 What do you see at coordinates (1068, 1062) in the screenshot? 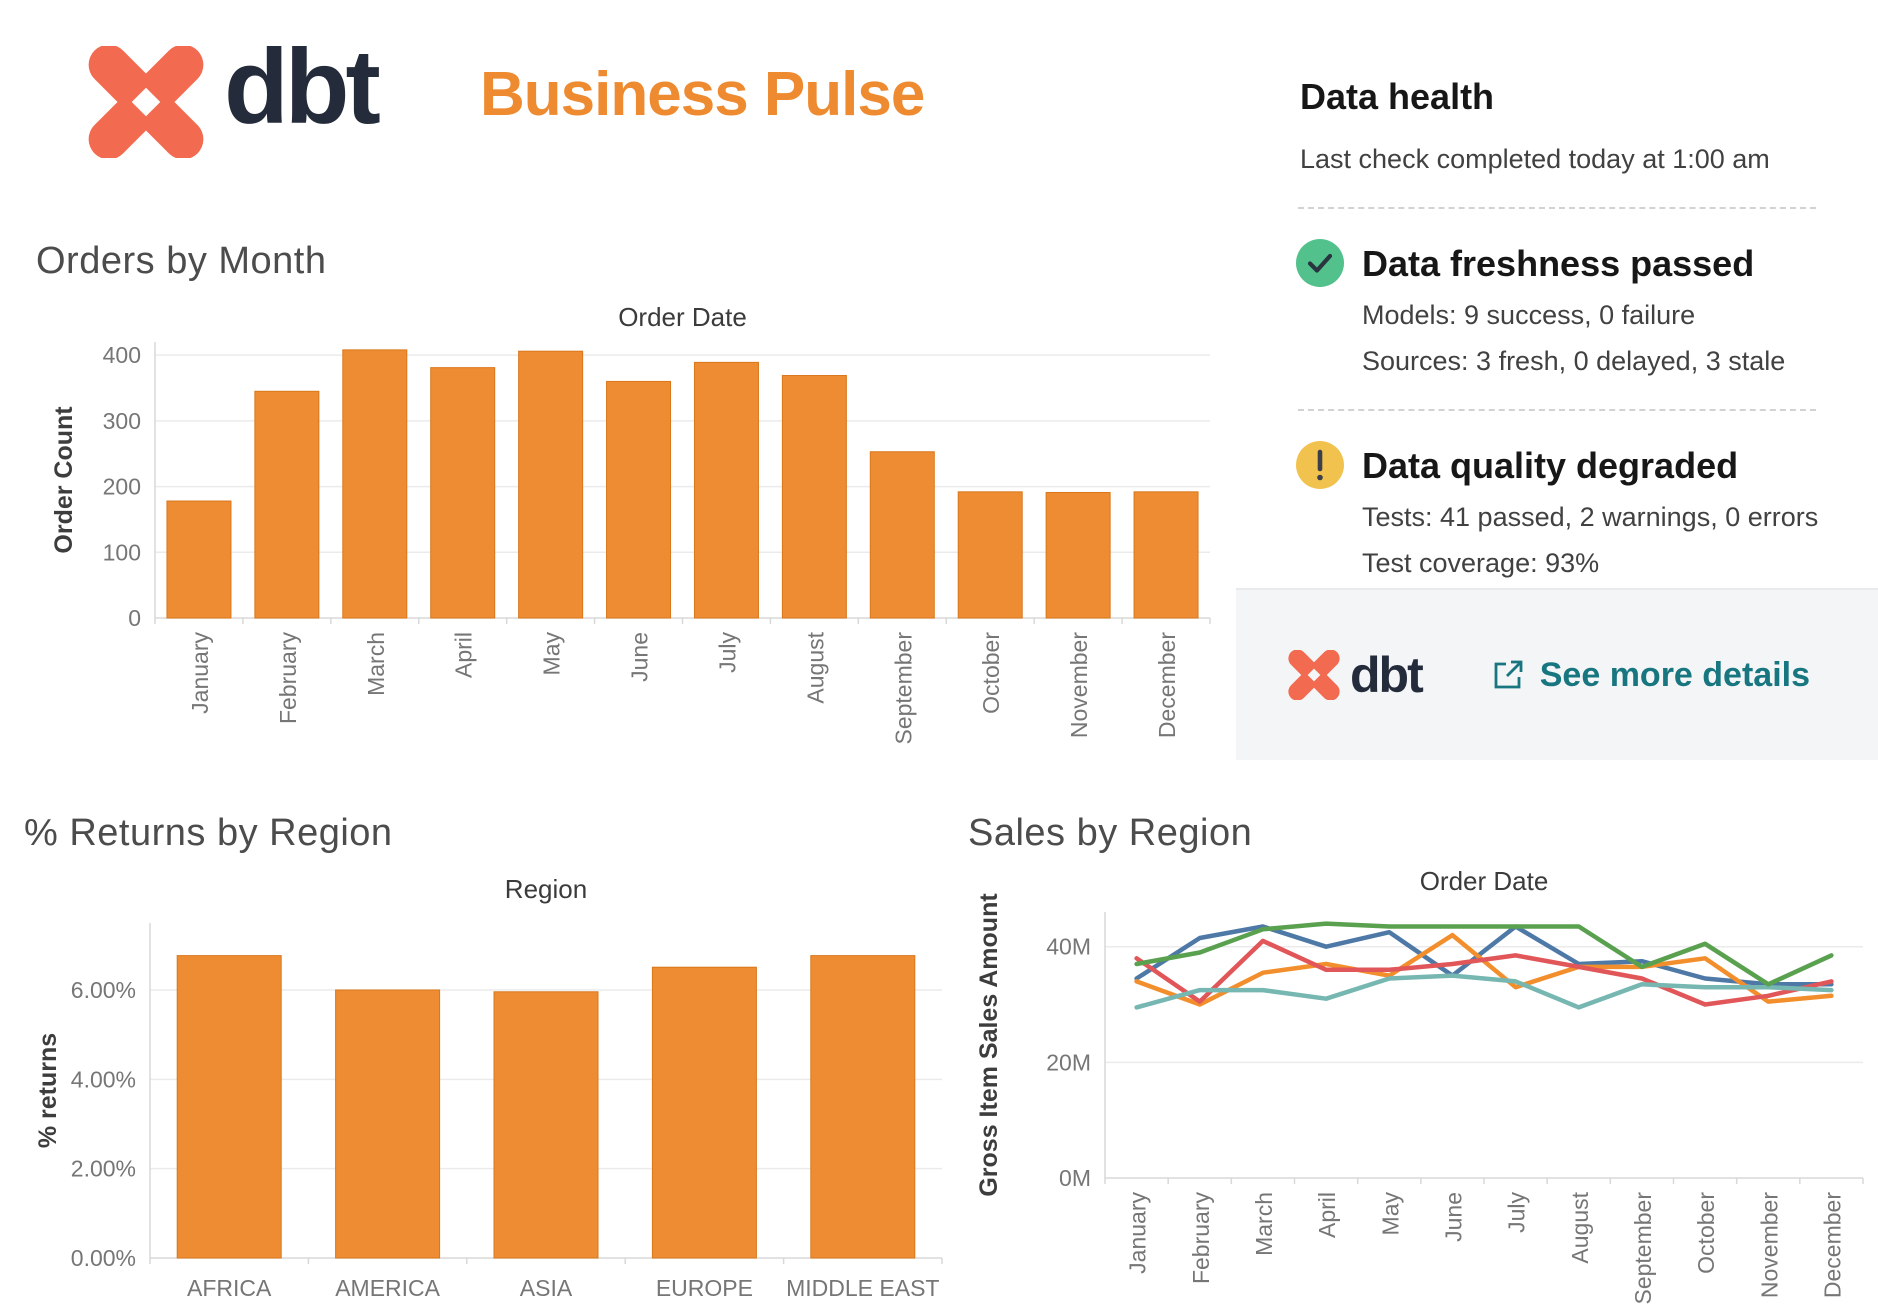
I see `y-tick-label: 20M` at bounding box center [1068, 1062].